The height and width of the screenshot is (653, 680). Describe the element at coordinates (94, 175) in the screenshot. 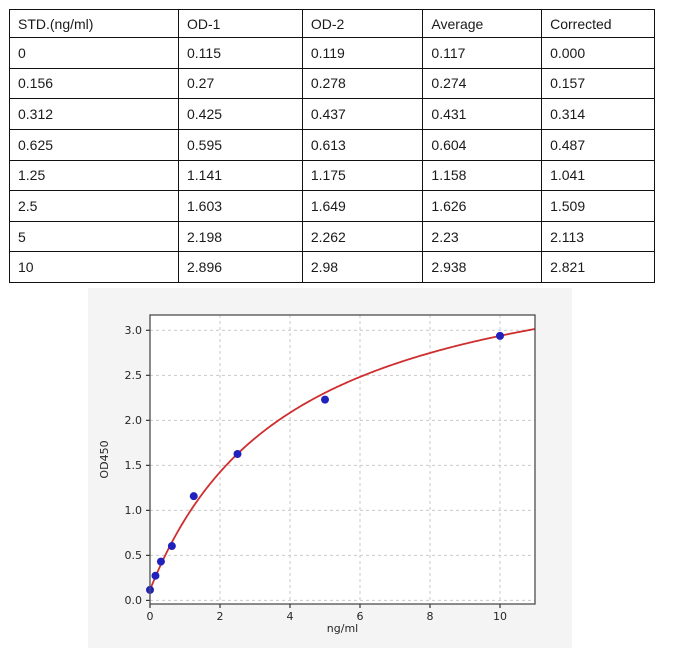

I see `table-cell: 1.25` at that location.